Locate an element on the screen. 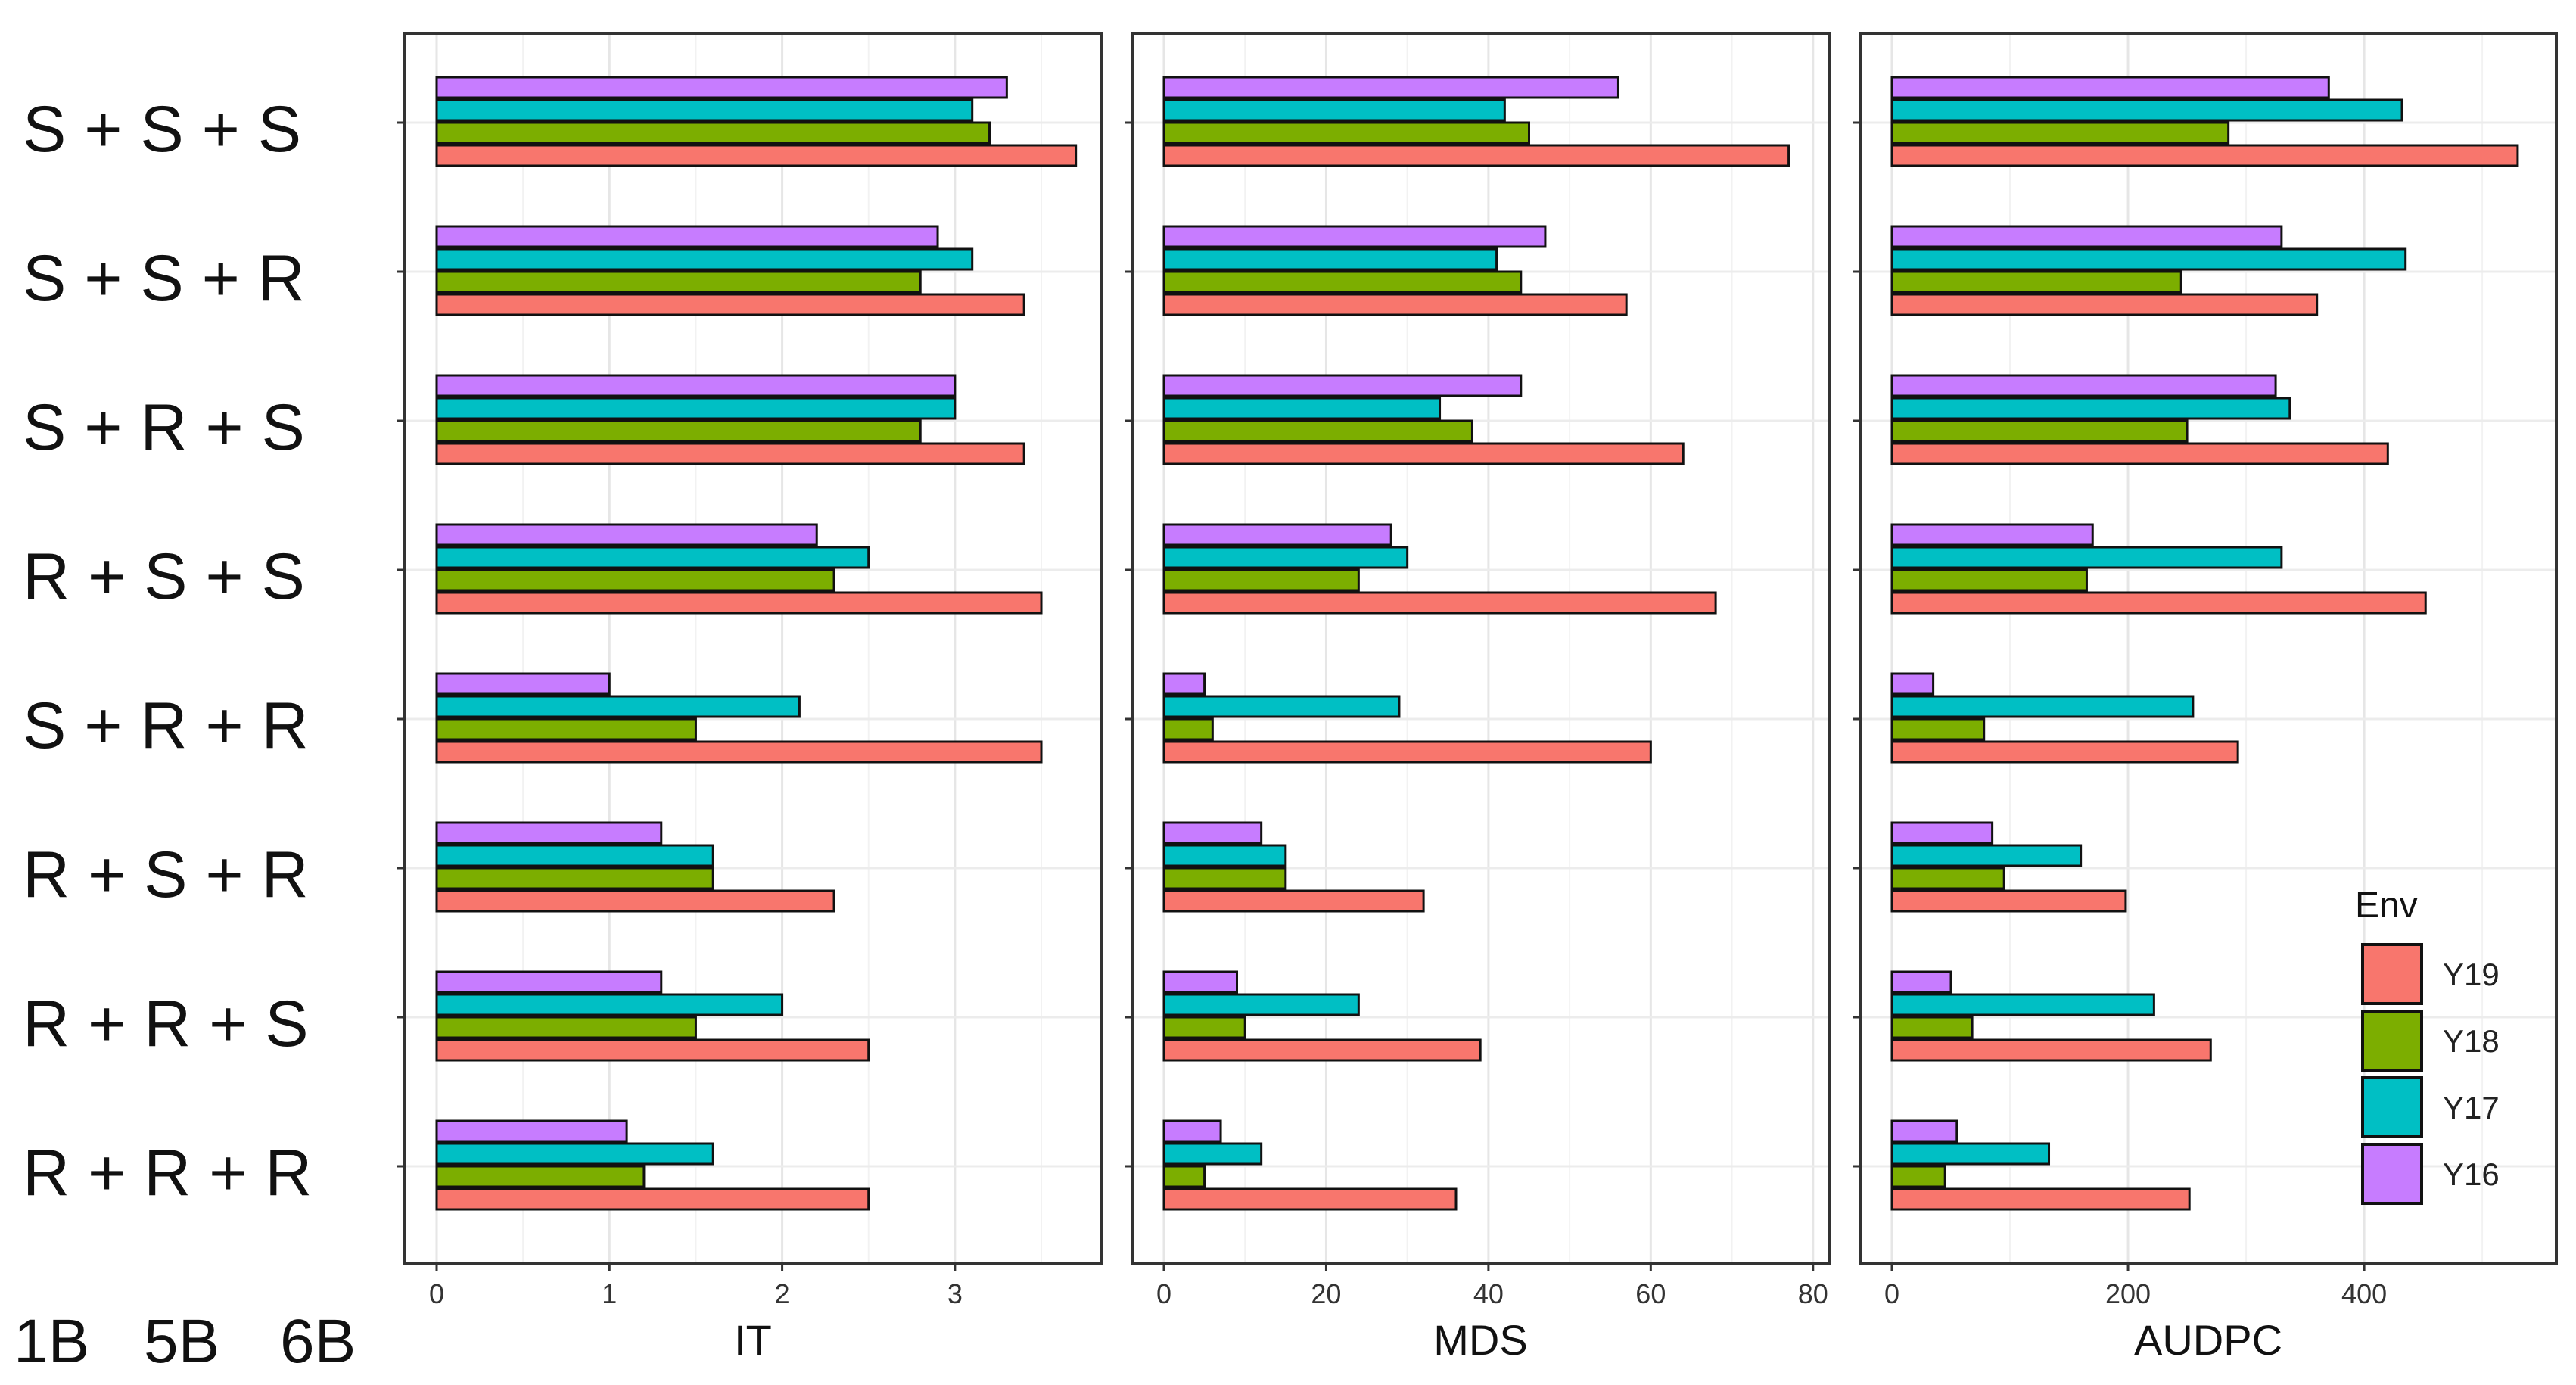  bar-mds-r-r-s-y19 is located at coordinates (1322, 1050).